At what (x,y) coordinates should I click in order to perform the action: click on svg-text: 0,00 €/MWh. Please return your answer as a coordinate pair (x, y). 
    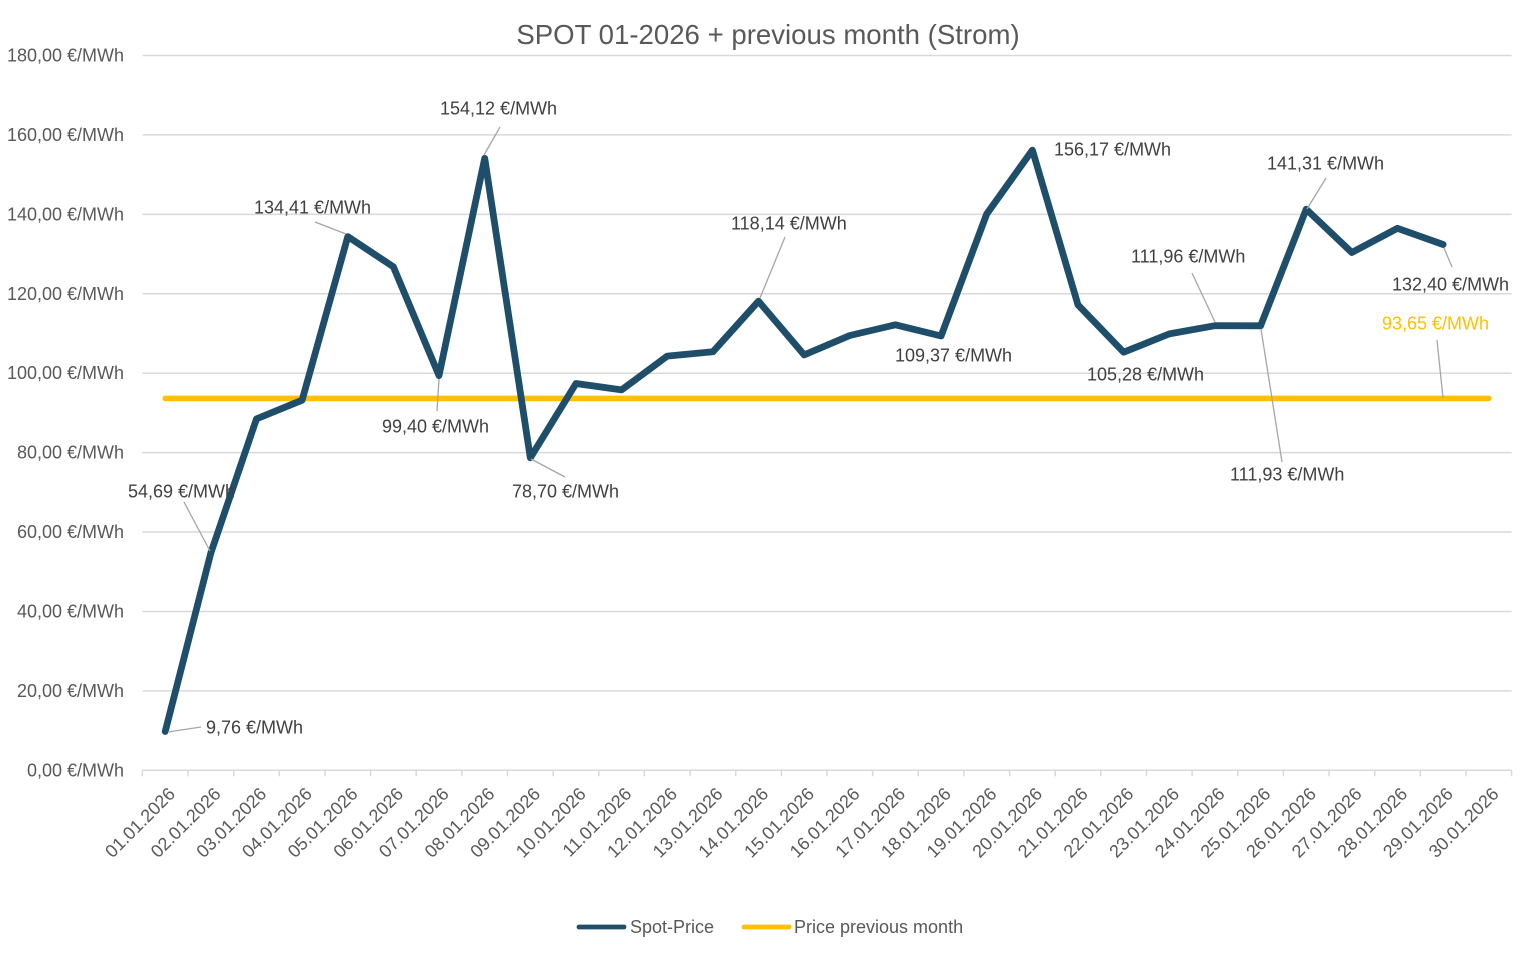
    Looking at the image, I should click on (75, 770).